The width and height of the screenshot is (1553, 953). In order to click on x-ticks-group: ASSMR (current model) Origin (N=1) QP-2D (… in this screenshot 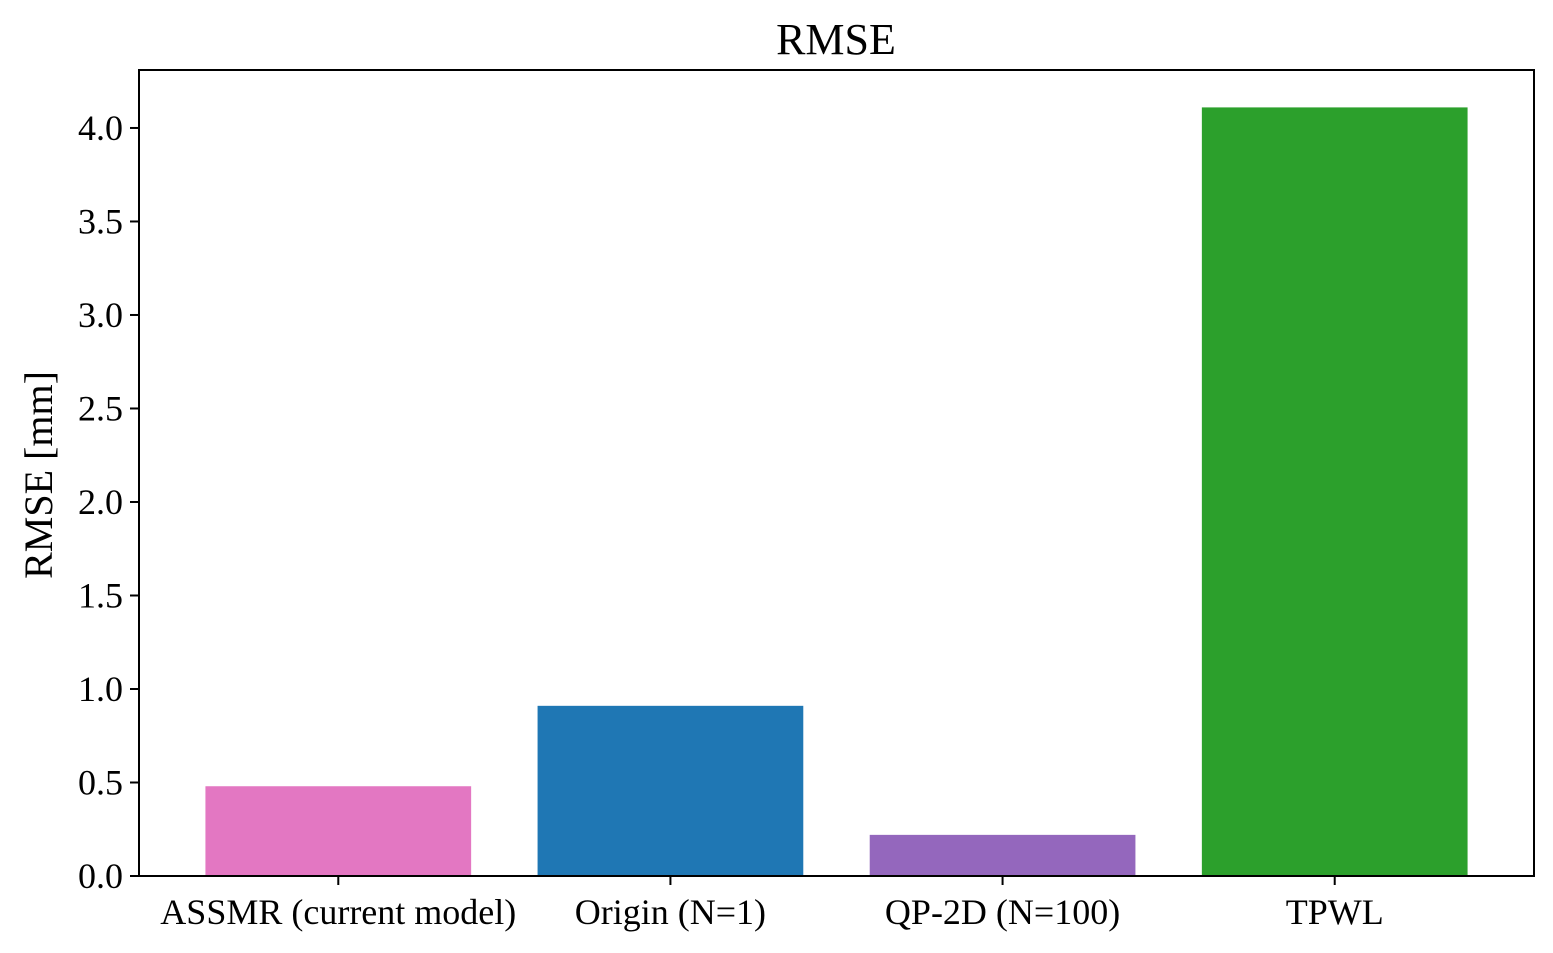, I will do `click(772, 904)`.